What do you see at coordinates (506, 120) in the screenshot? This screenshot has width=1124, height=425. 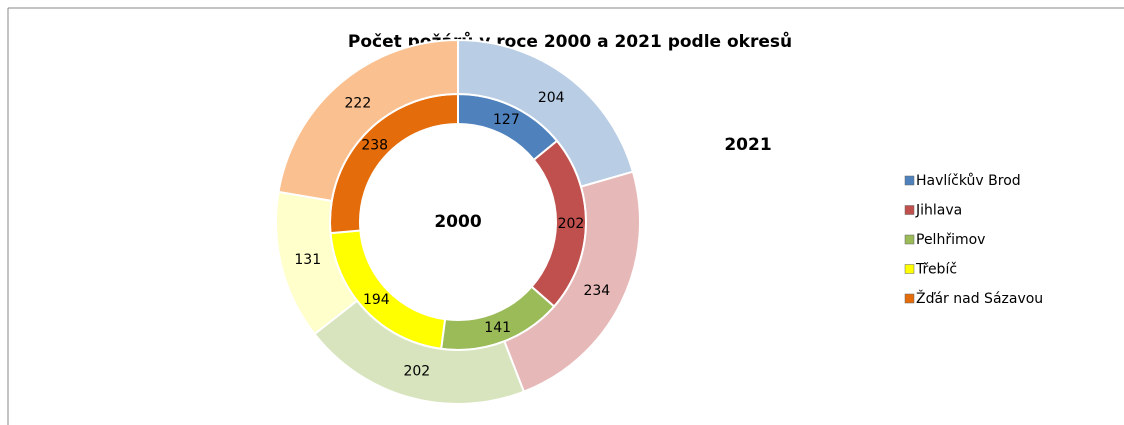 I see `data-label: 127` at bounding box center [506, 120].